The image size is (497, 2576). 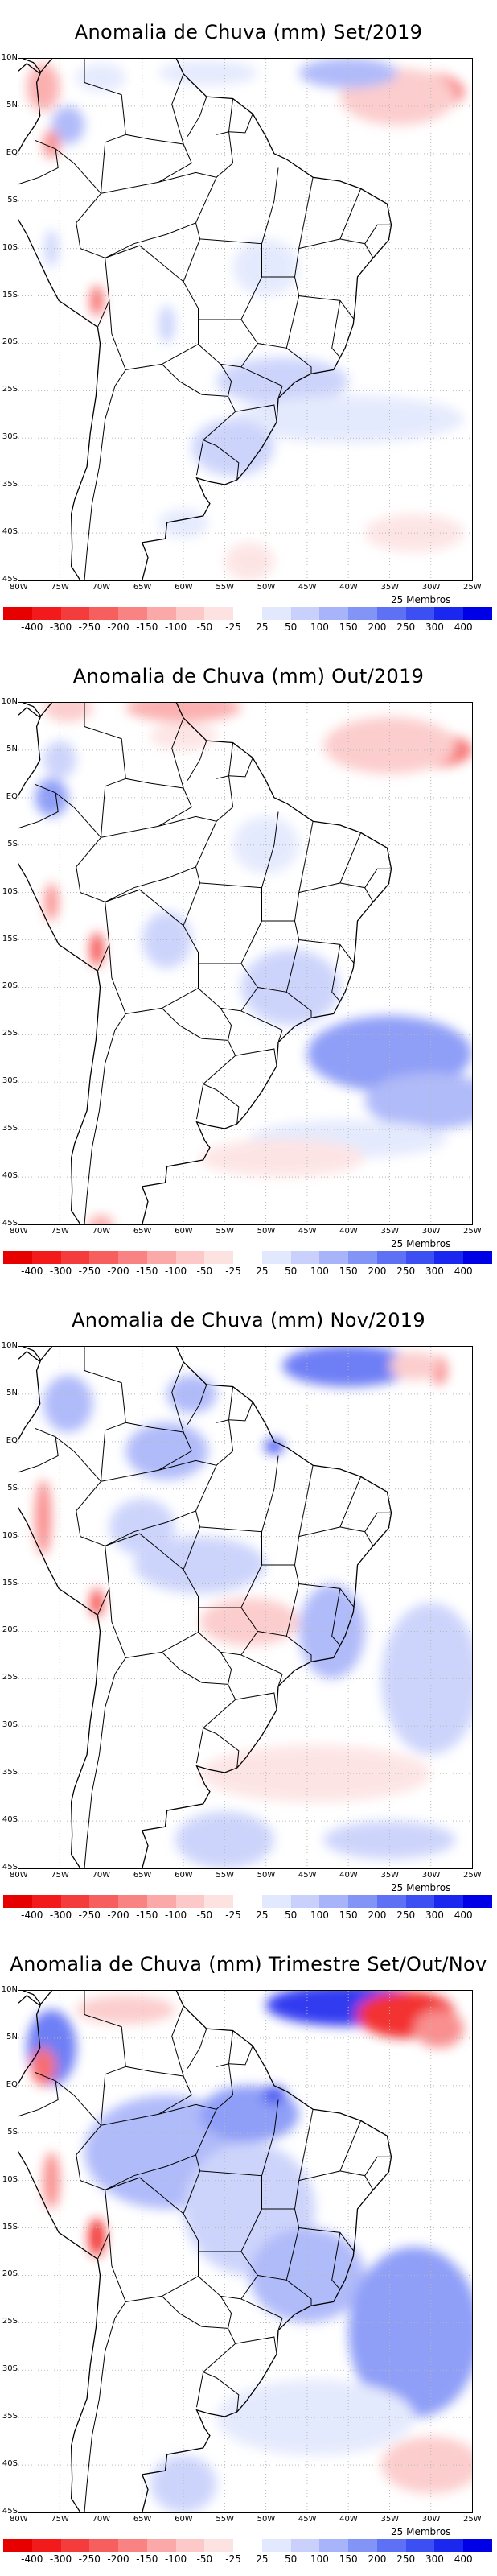 What do you see at coordinates (266, 1231) in the screenshot?
I see `longitude-label: 50W` at bounding box center [266, 1231].